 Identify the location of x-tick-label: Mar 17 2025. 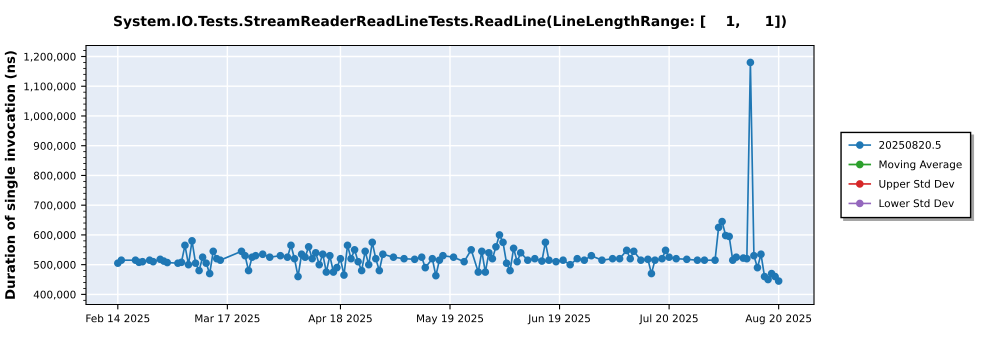
(227, 318).